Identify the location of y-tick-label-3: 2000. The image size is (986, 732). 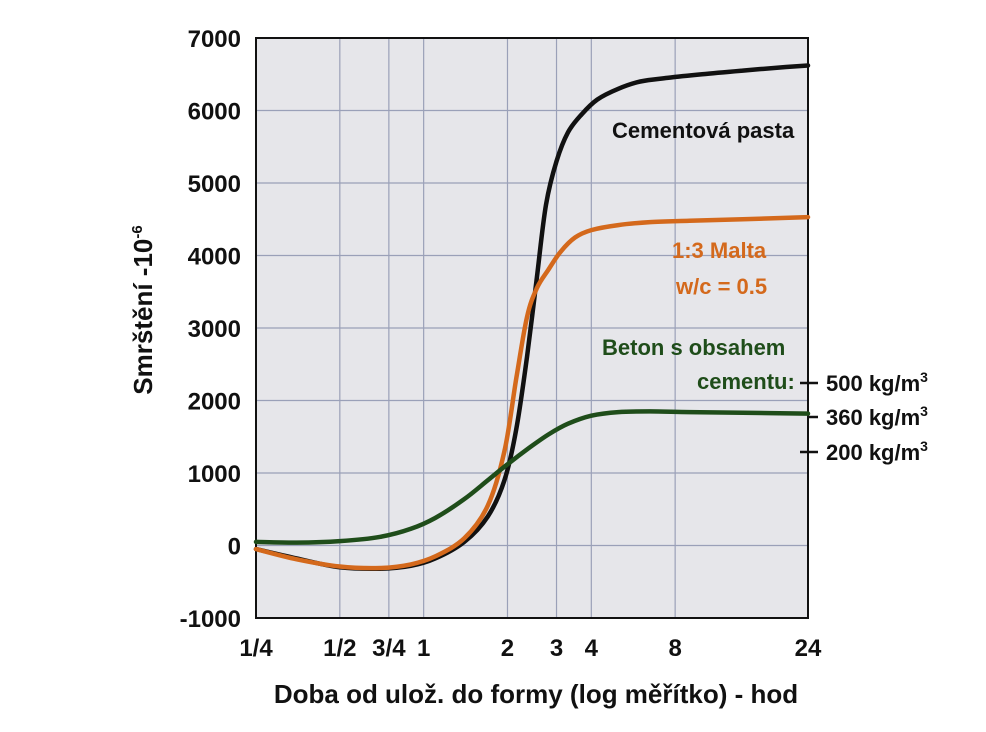
(214, 402).